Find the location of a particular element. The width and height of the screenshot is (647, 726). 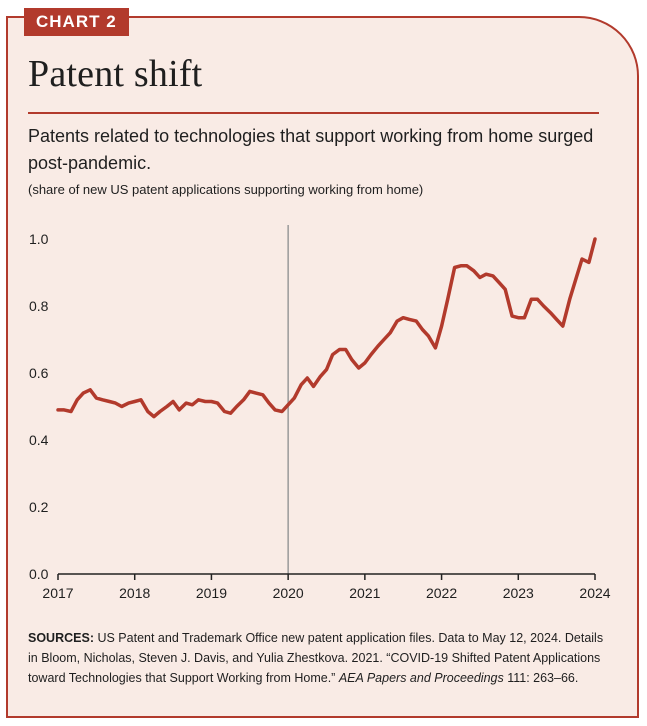

chart-tag: CHART 2 is located at coordinates (76, 22).